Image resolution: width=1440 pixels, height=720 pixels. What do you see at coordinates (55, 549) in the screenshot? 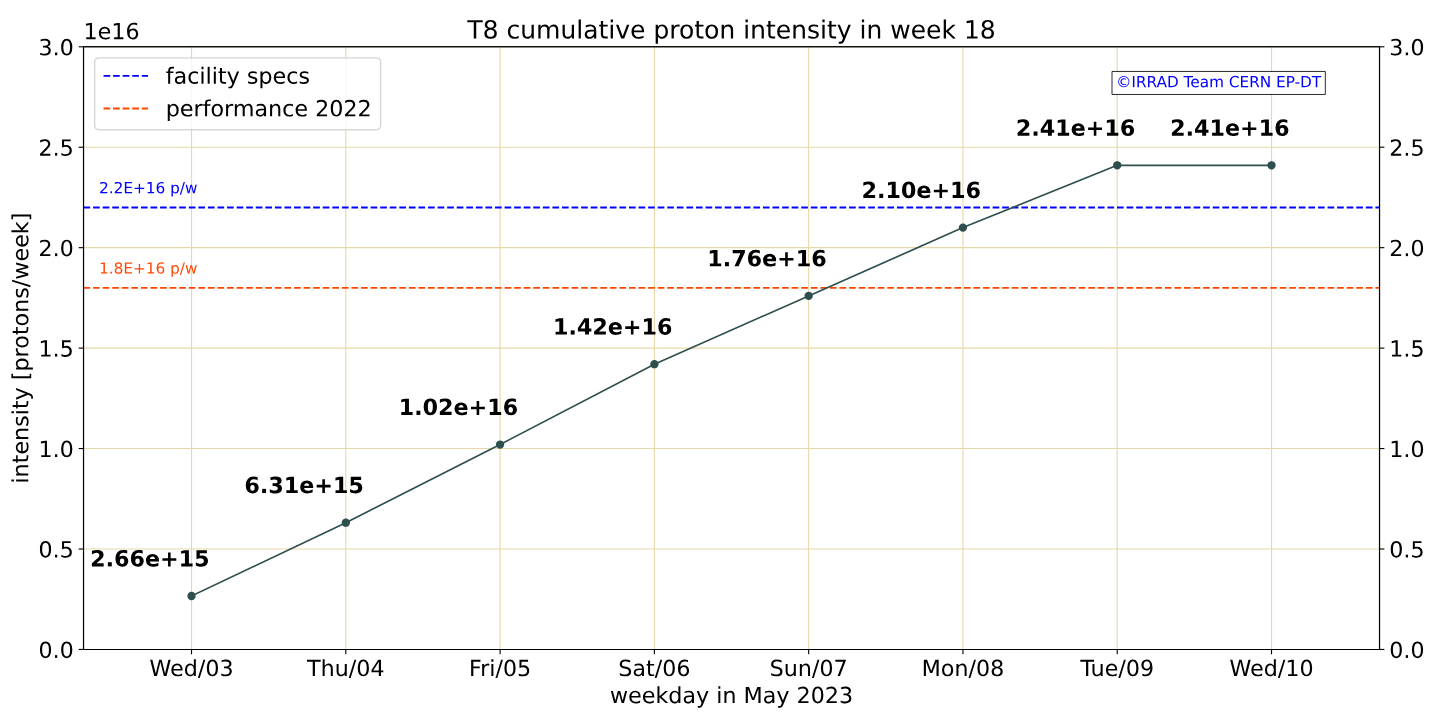
I see `y-tick-label: 0.5` at bounding box center [55, 549].